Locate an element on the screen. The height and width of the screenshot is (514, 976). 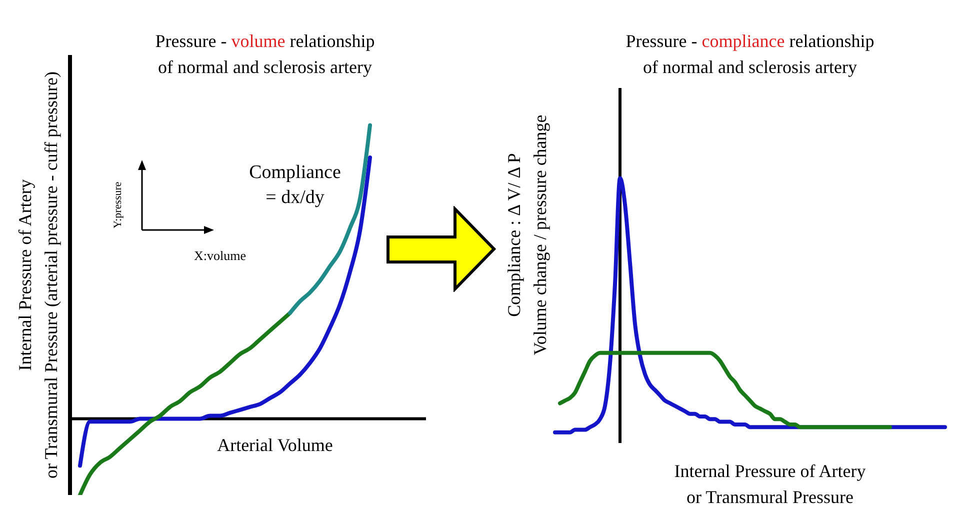
annotation: Y:pressure is located at coordinates (118, 205).